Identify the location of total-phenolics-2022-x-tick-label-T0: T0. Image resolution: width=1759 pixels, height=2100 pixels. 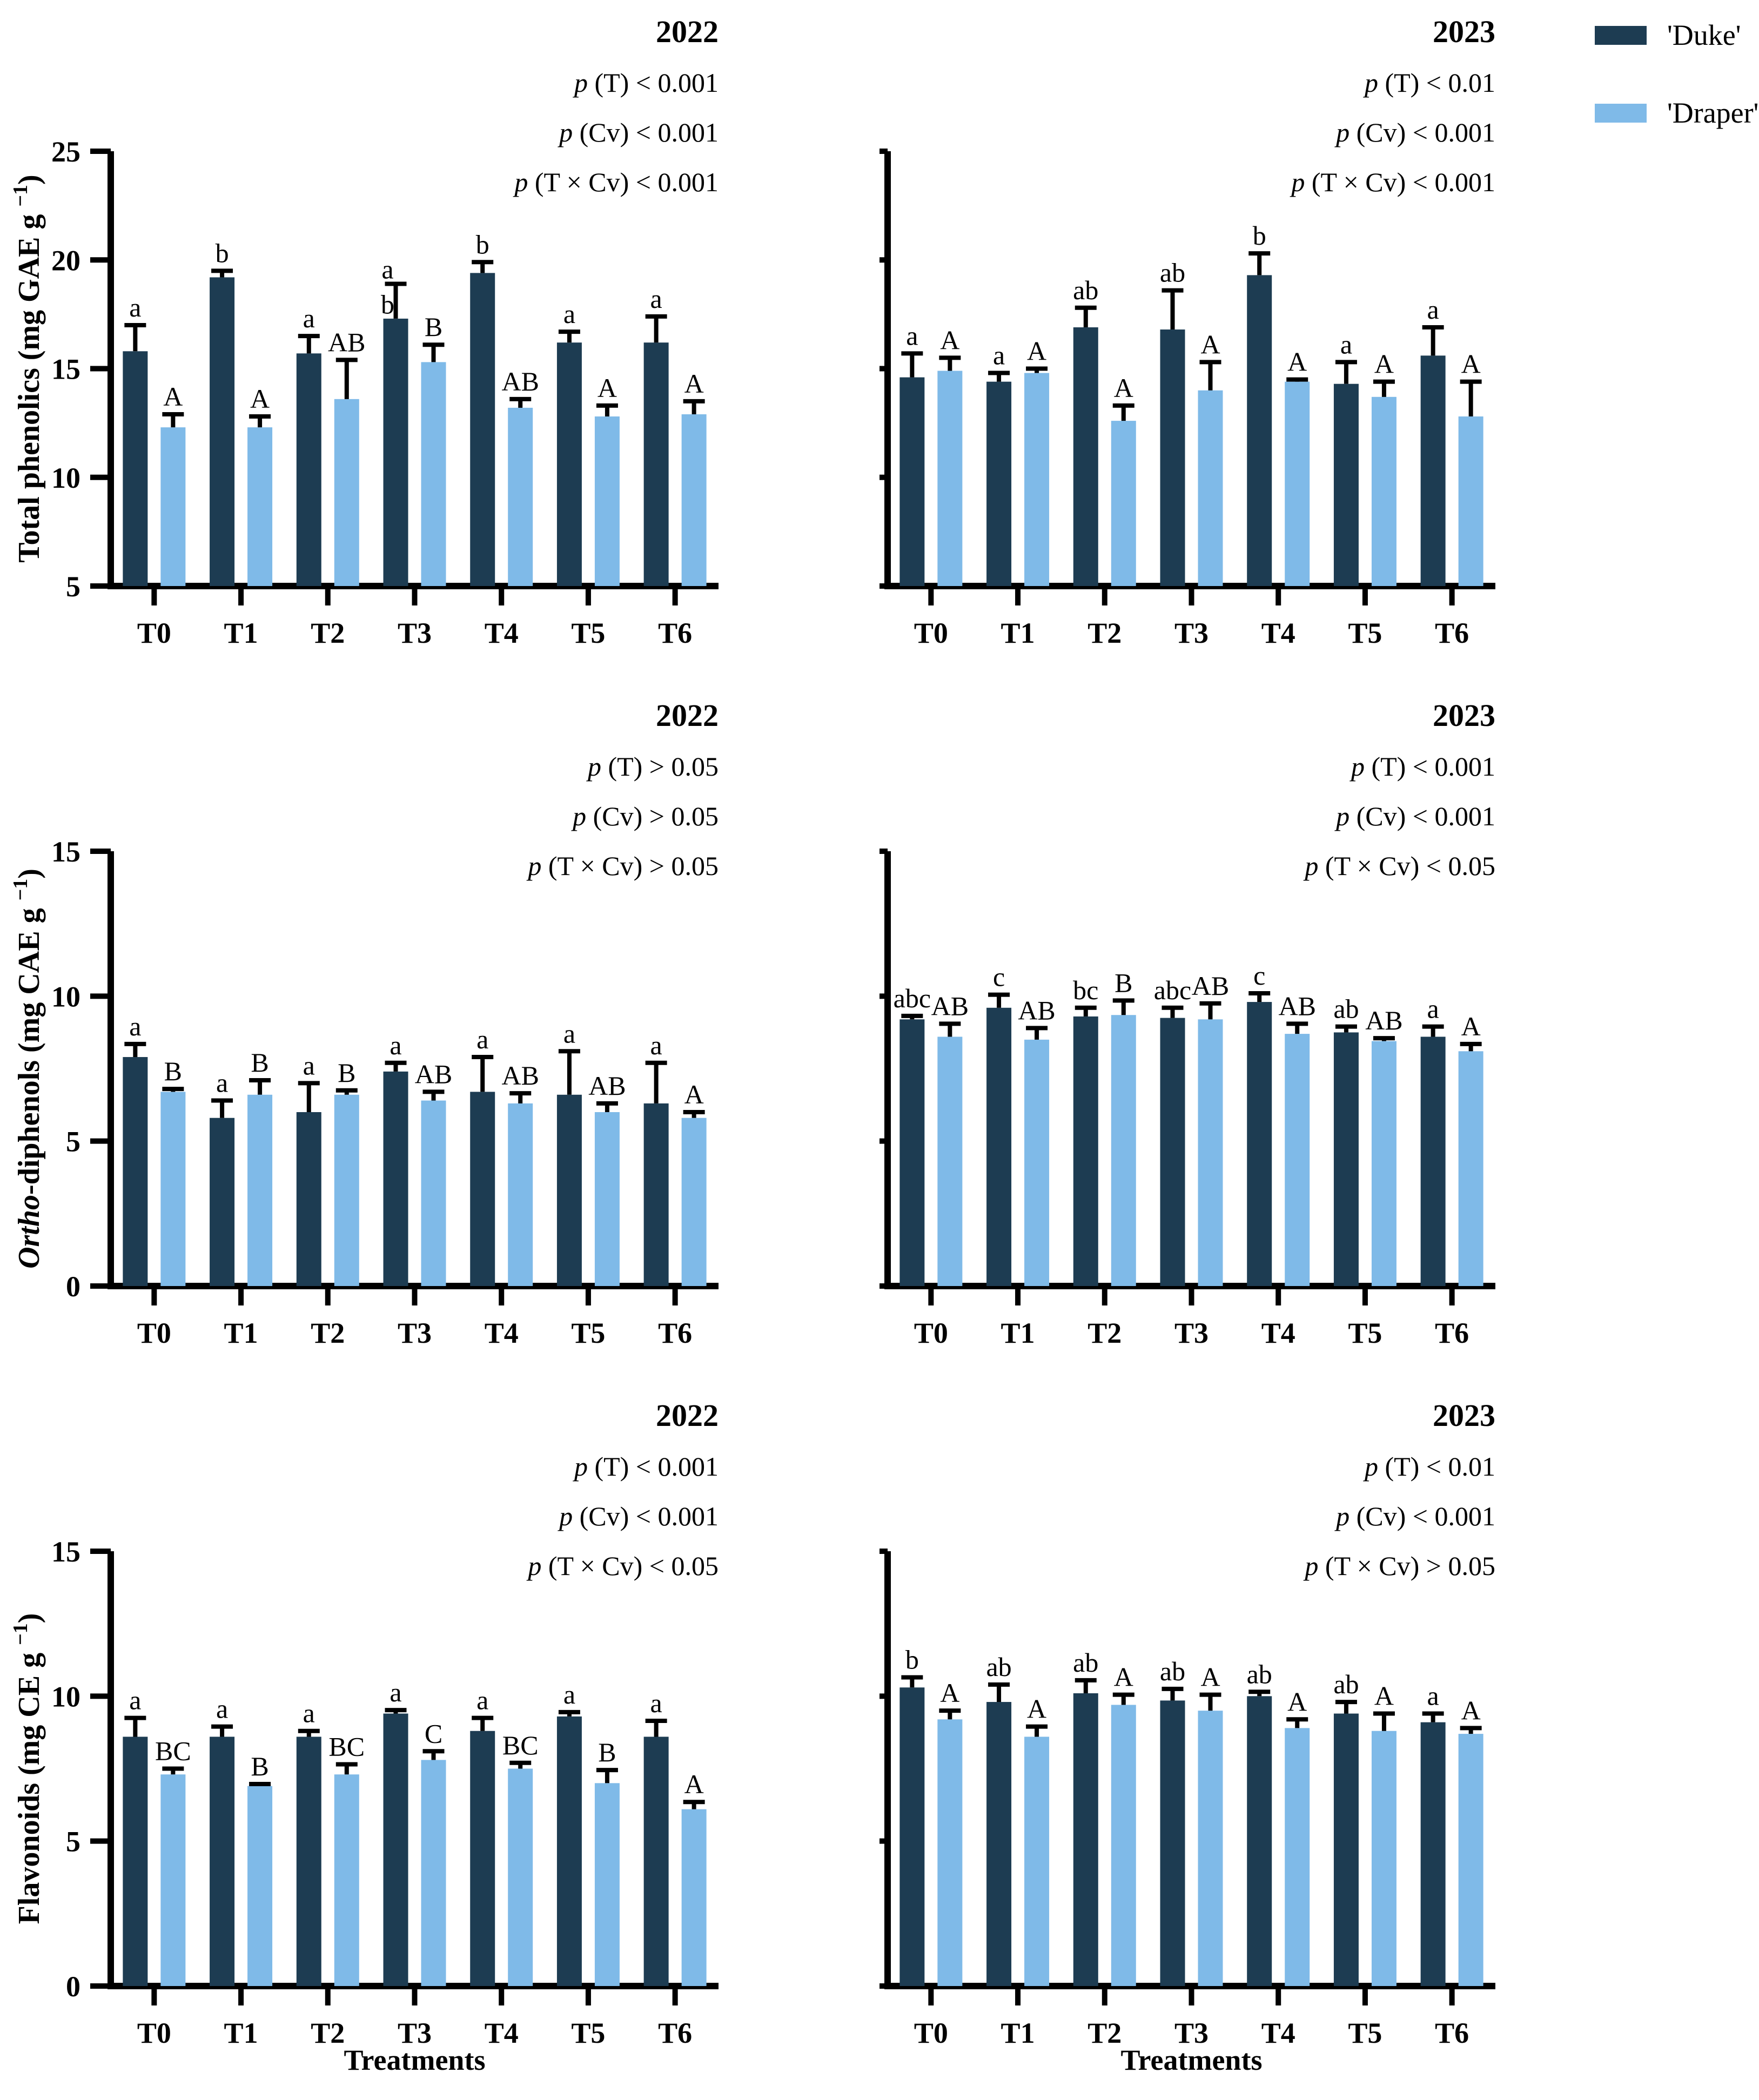
(154, 633).